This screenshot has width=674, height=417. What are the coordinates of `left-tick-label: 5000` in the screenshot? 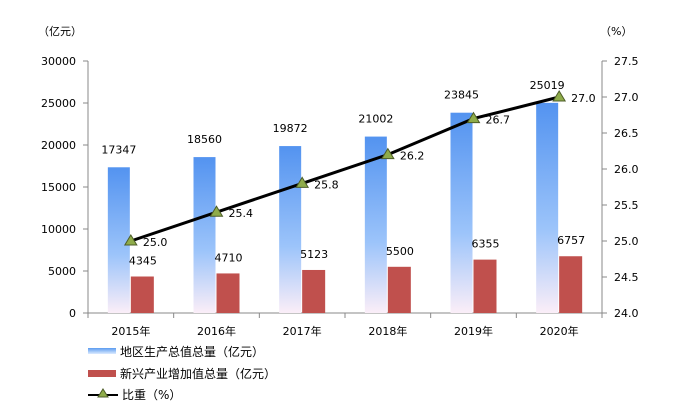 It's located at (62, 271).